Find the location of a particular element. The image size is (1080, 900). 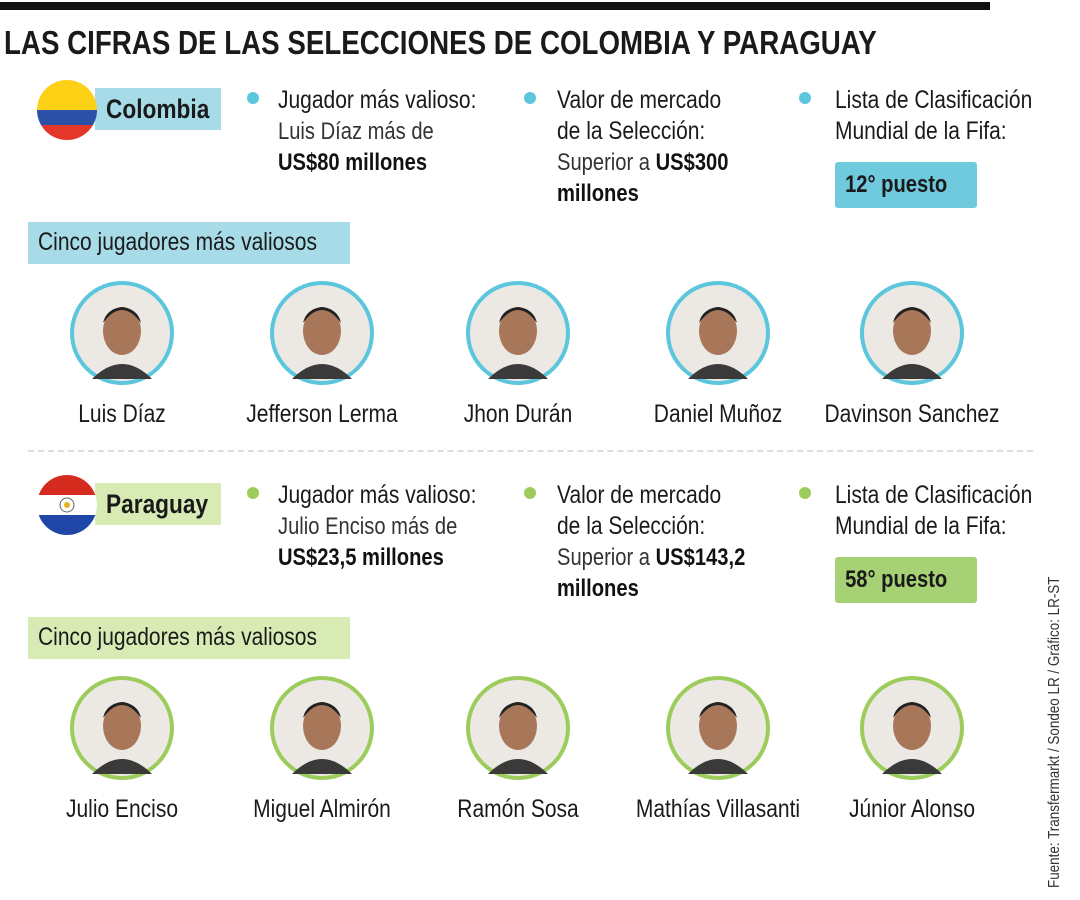

stat-text-plain: Luis Díaz más de is located at coordinates (356, 131).